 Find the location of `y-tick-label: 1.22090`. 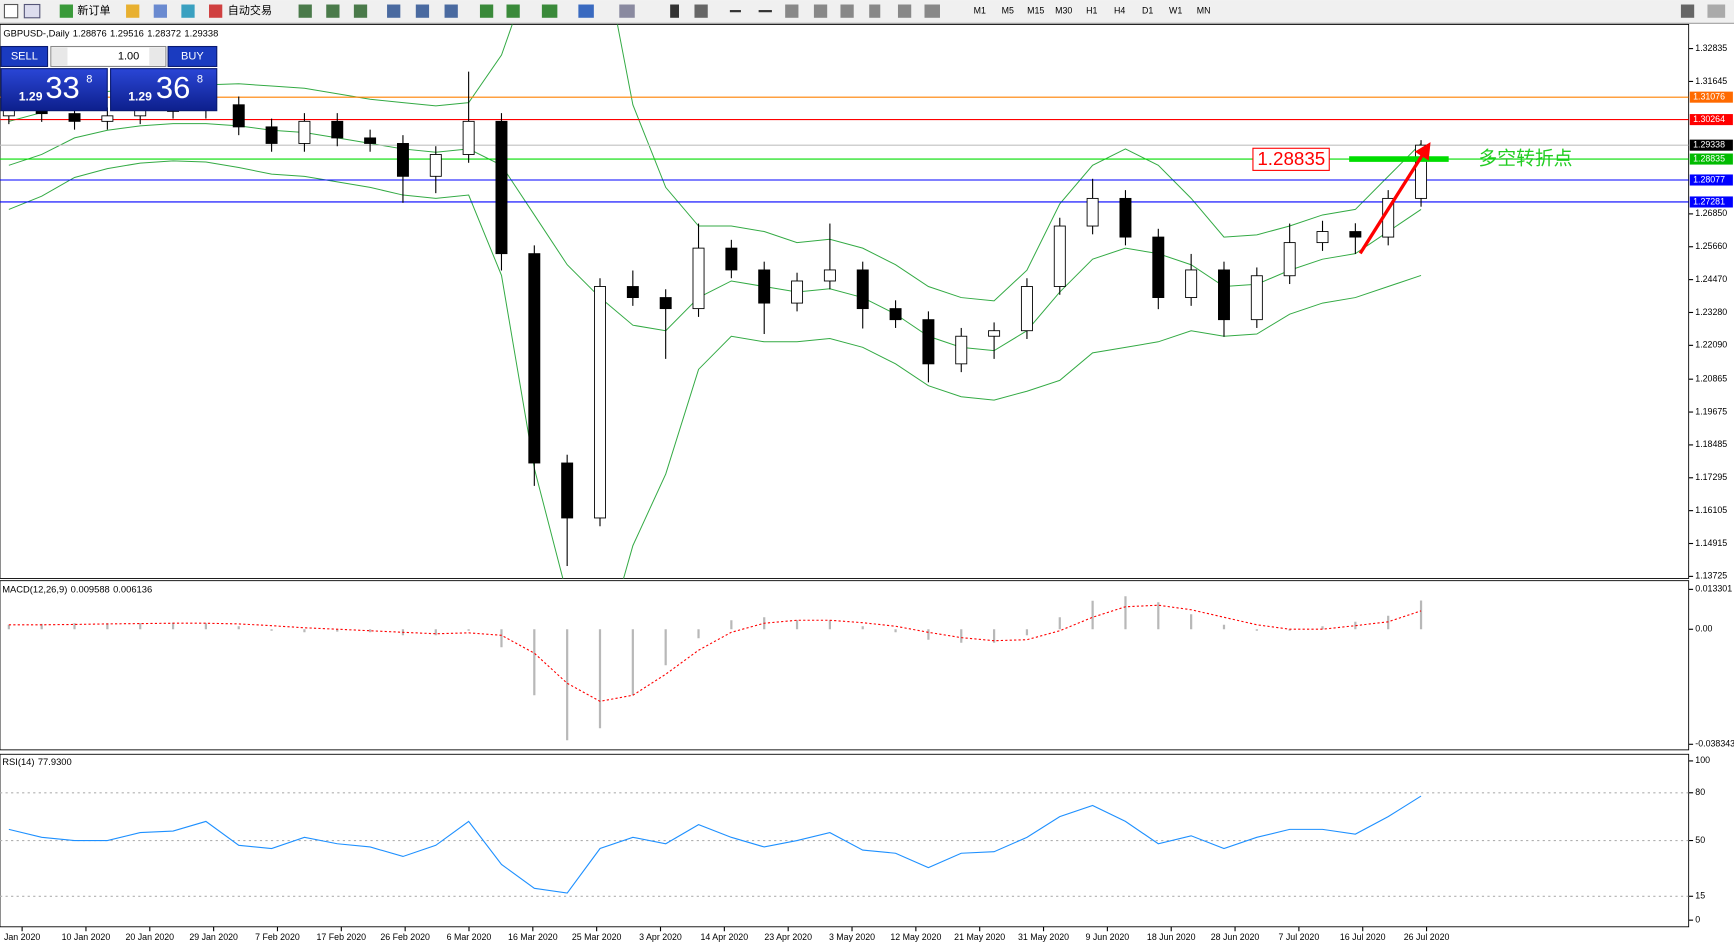

y-tick-label: 1.22090 is located at coordinates (1711, 345).